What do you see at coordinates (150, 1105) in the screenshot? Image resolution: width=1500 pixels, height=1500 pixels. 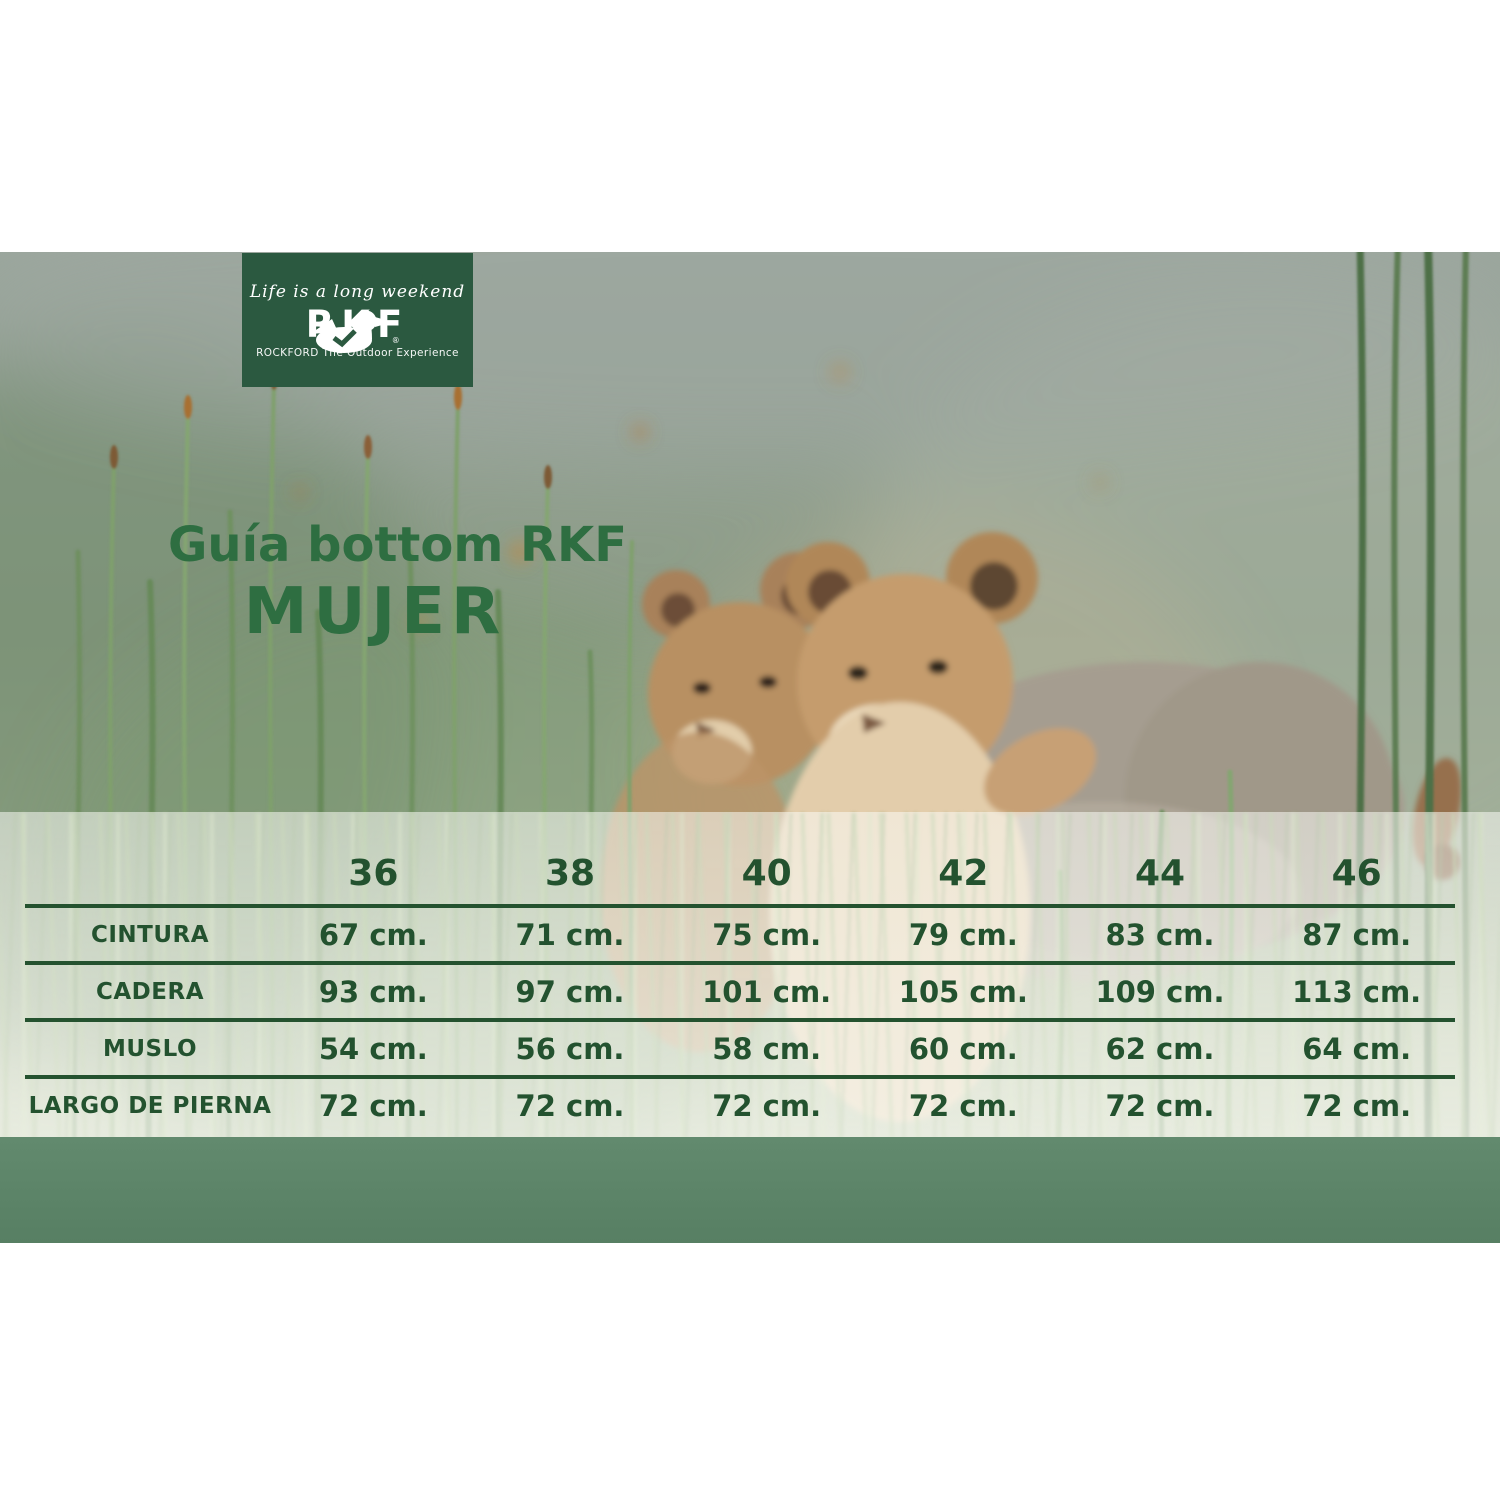 I see `row-label: LARGO DE PIERNA` at bounding box center [150, 1105].